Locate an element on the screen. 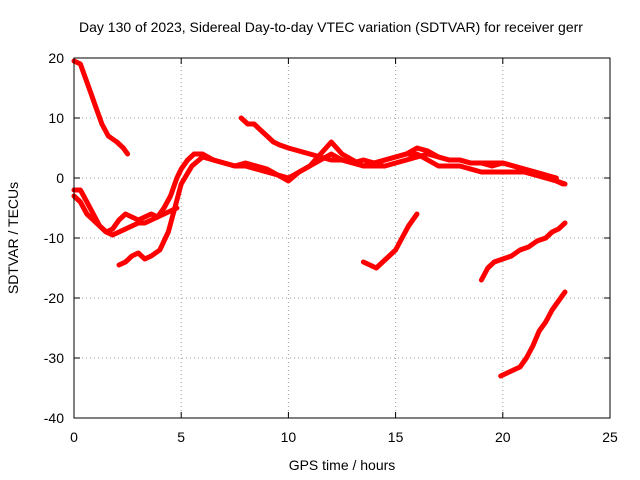 The width and height of the screenshot is (640, 480). y-tick-label: 10 is located at coordinates (56, 118).